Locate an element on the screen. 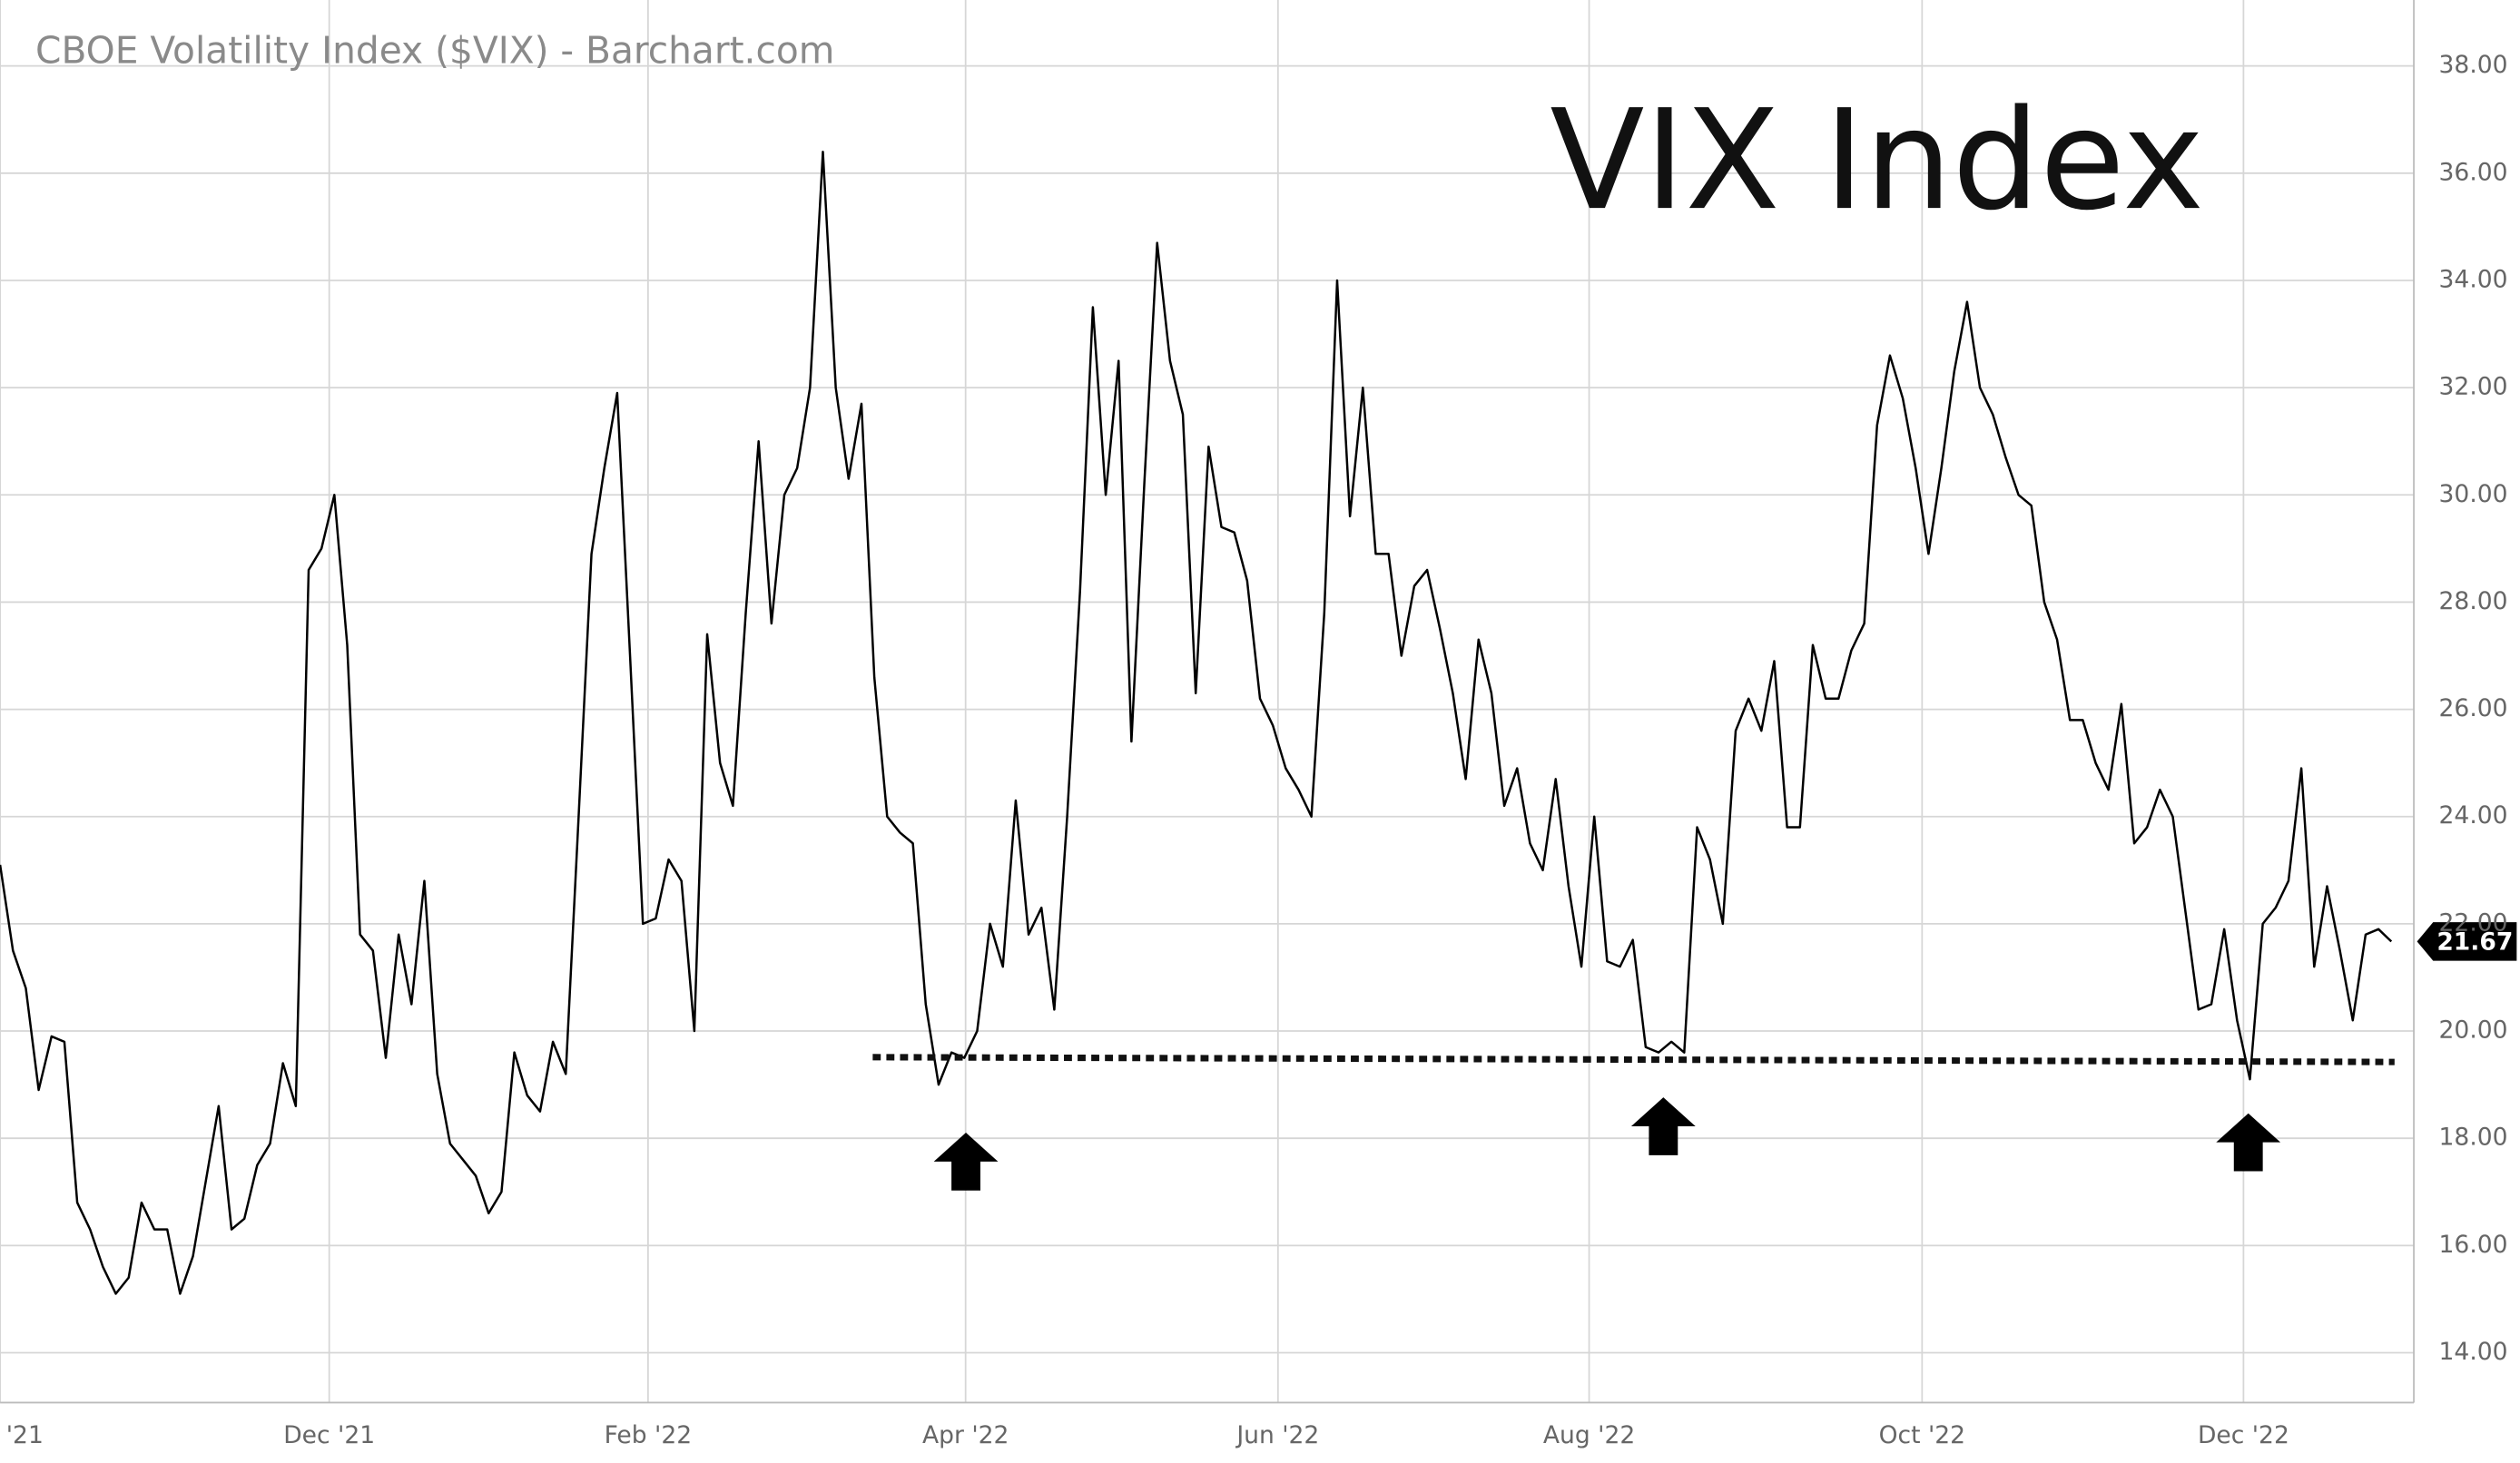 The height and width of the screenshot is (1463, 2520). y-tick-label: 26.00 is located at coordinates (2473, 708).